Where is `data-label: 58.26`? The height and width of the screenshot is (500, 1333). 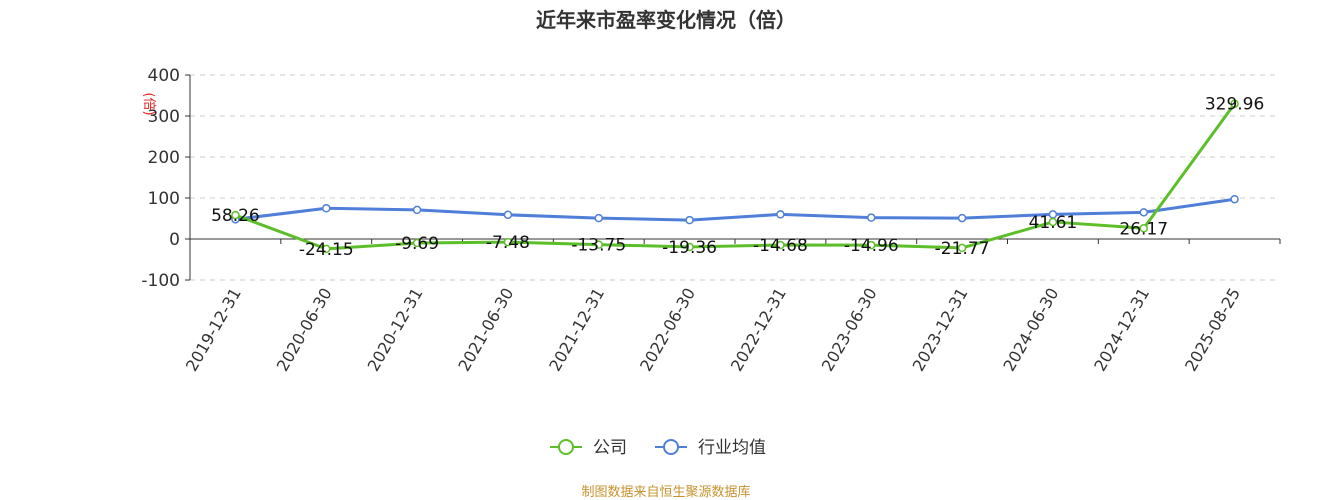
data-label: 58.26 is located at coordinates (235, 216).